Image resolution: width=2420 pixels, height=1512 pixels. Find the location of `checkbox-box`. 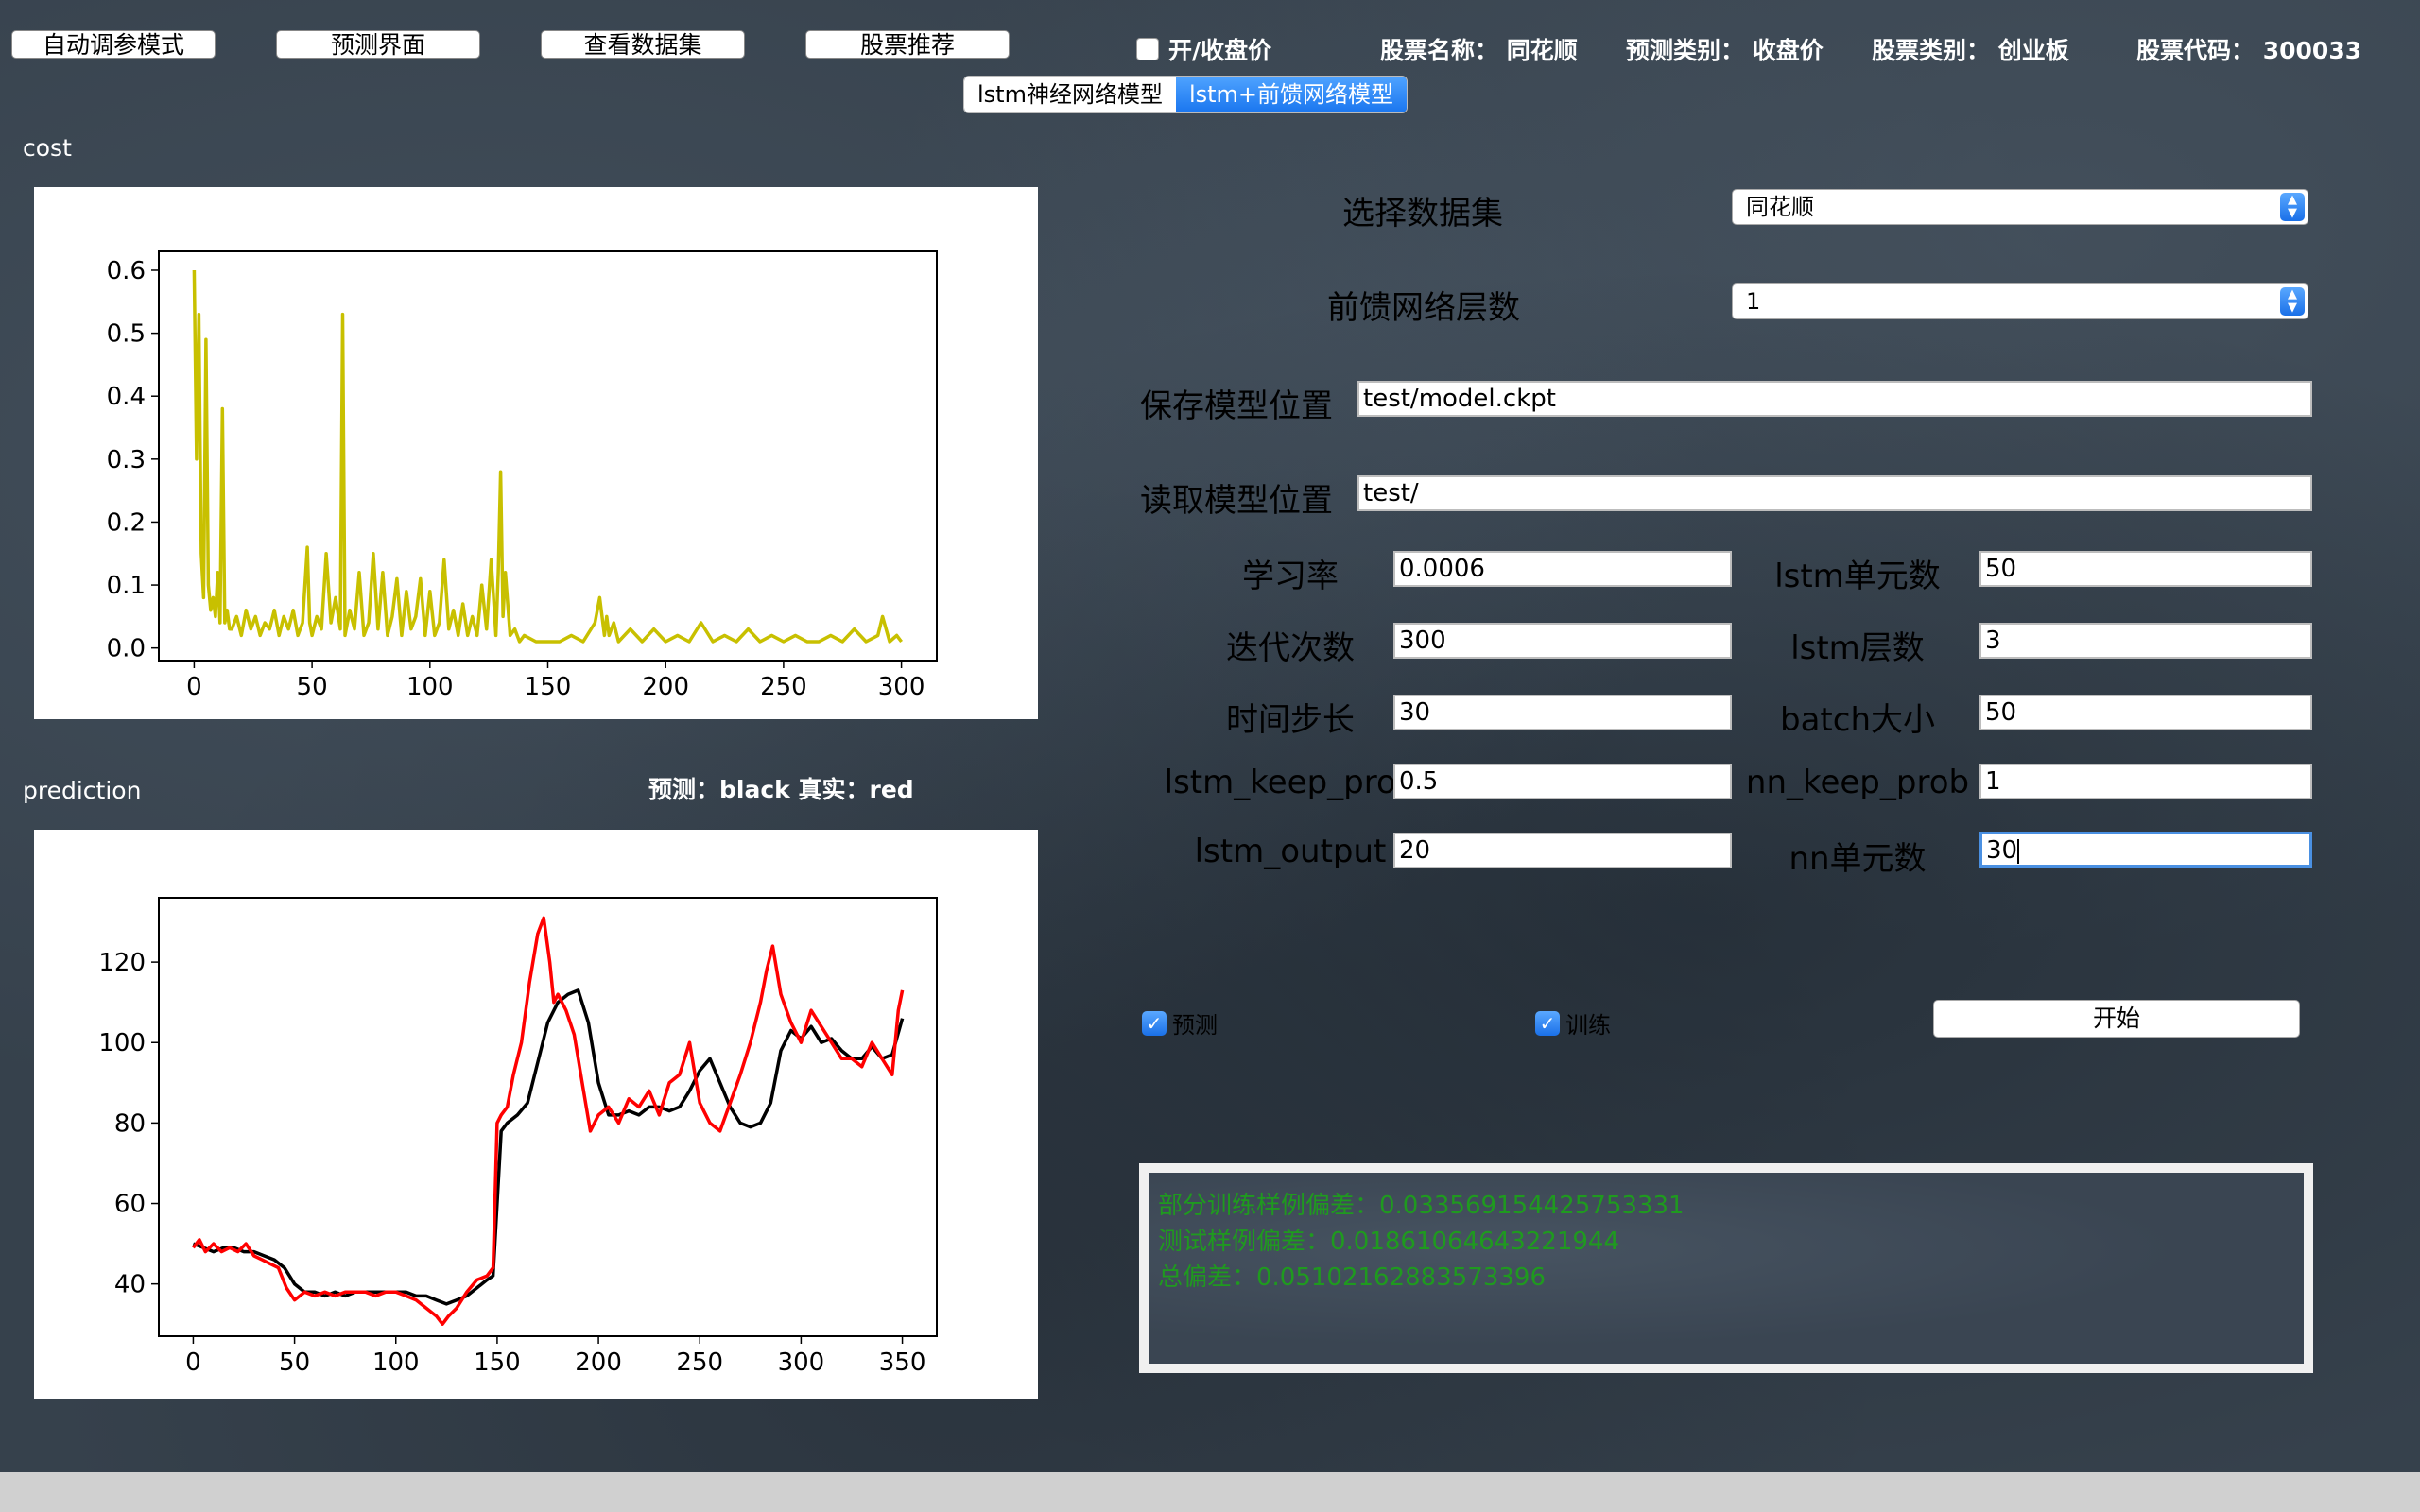

checkbox-box is located at coordinates (1147, 49).